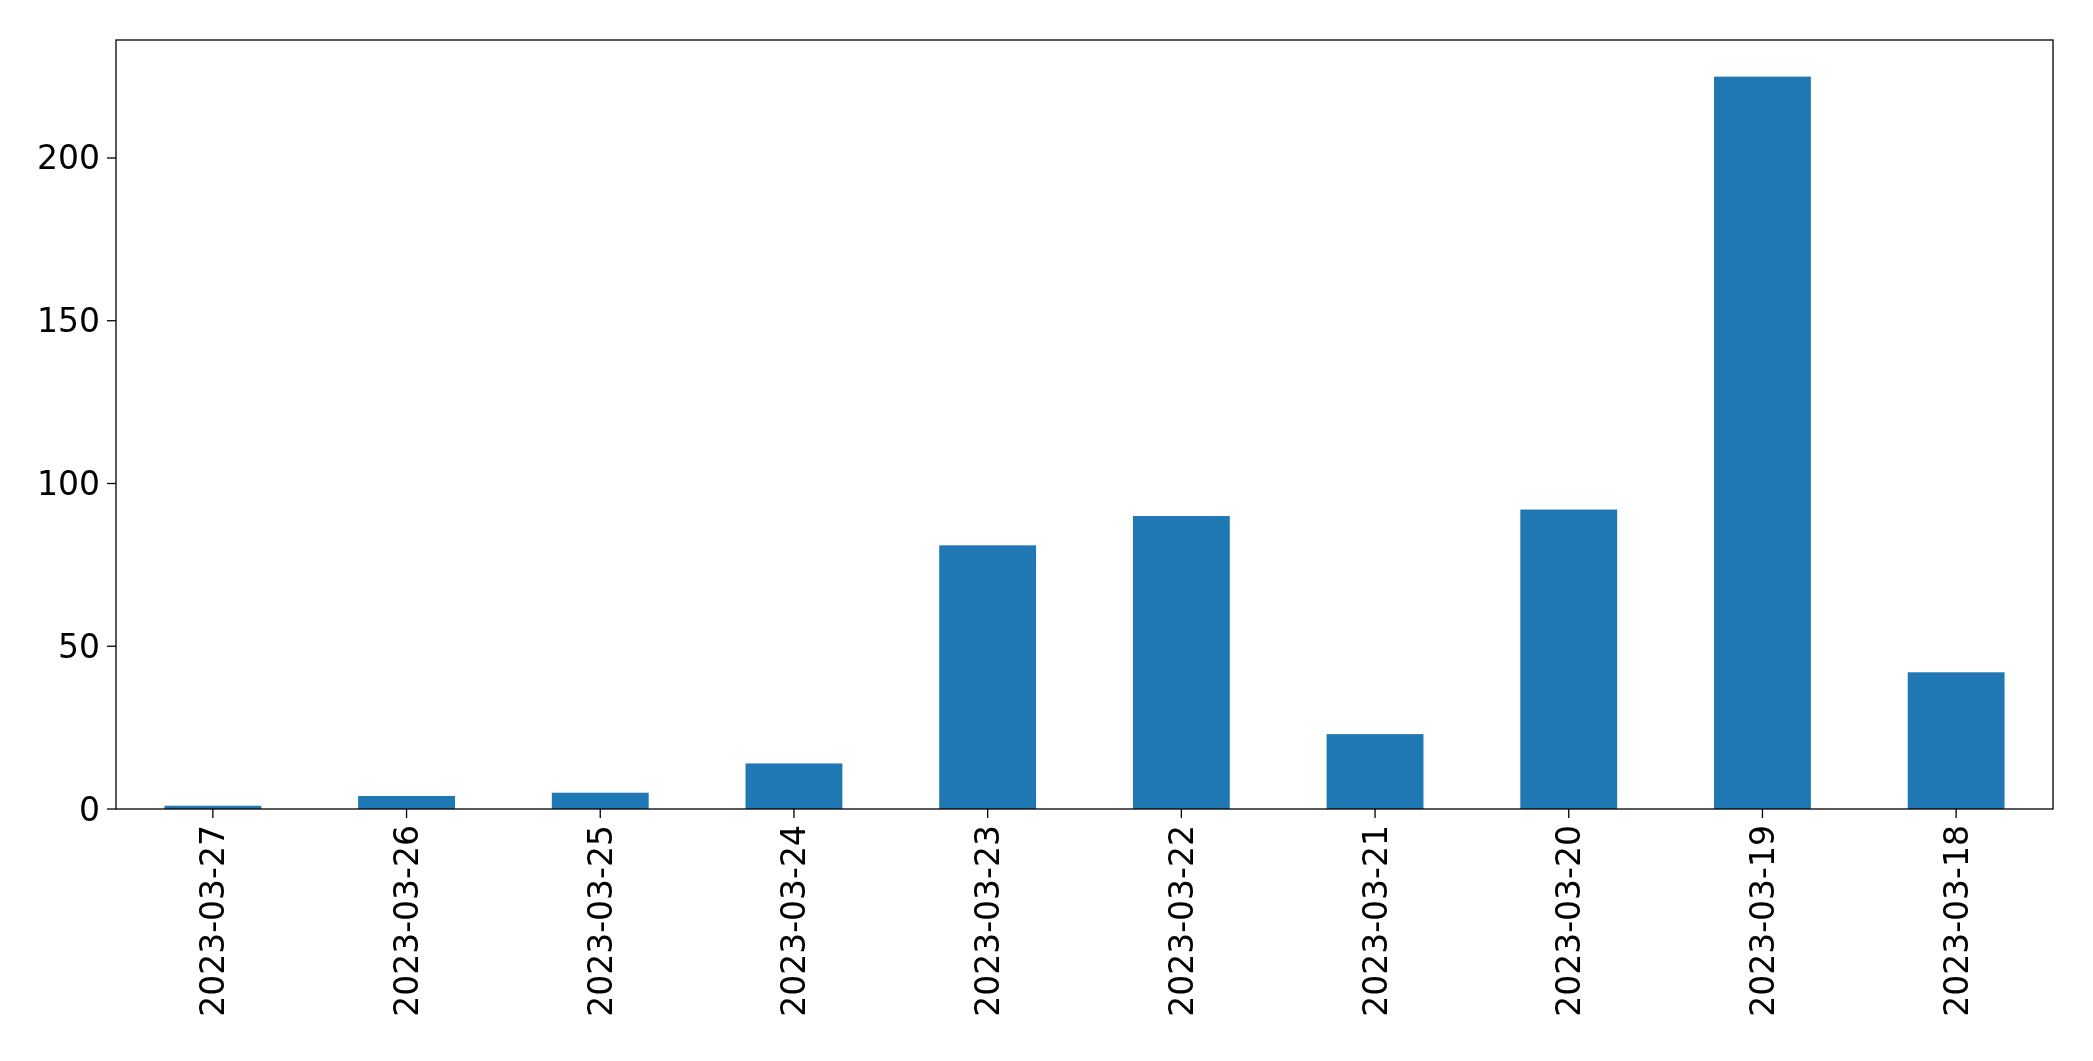  Describe the element at coordinates (1762, 921) in the screenshot. I see `x-tick-label: 2023-03-19` at that location.